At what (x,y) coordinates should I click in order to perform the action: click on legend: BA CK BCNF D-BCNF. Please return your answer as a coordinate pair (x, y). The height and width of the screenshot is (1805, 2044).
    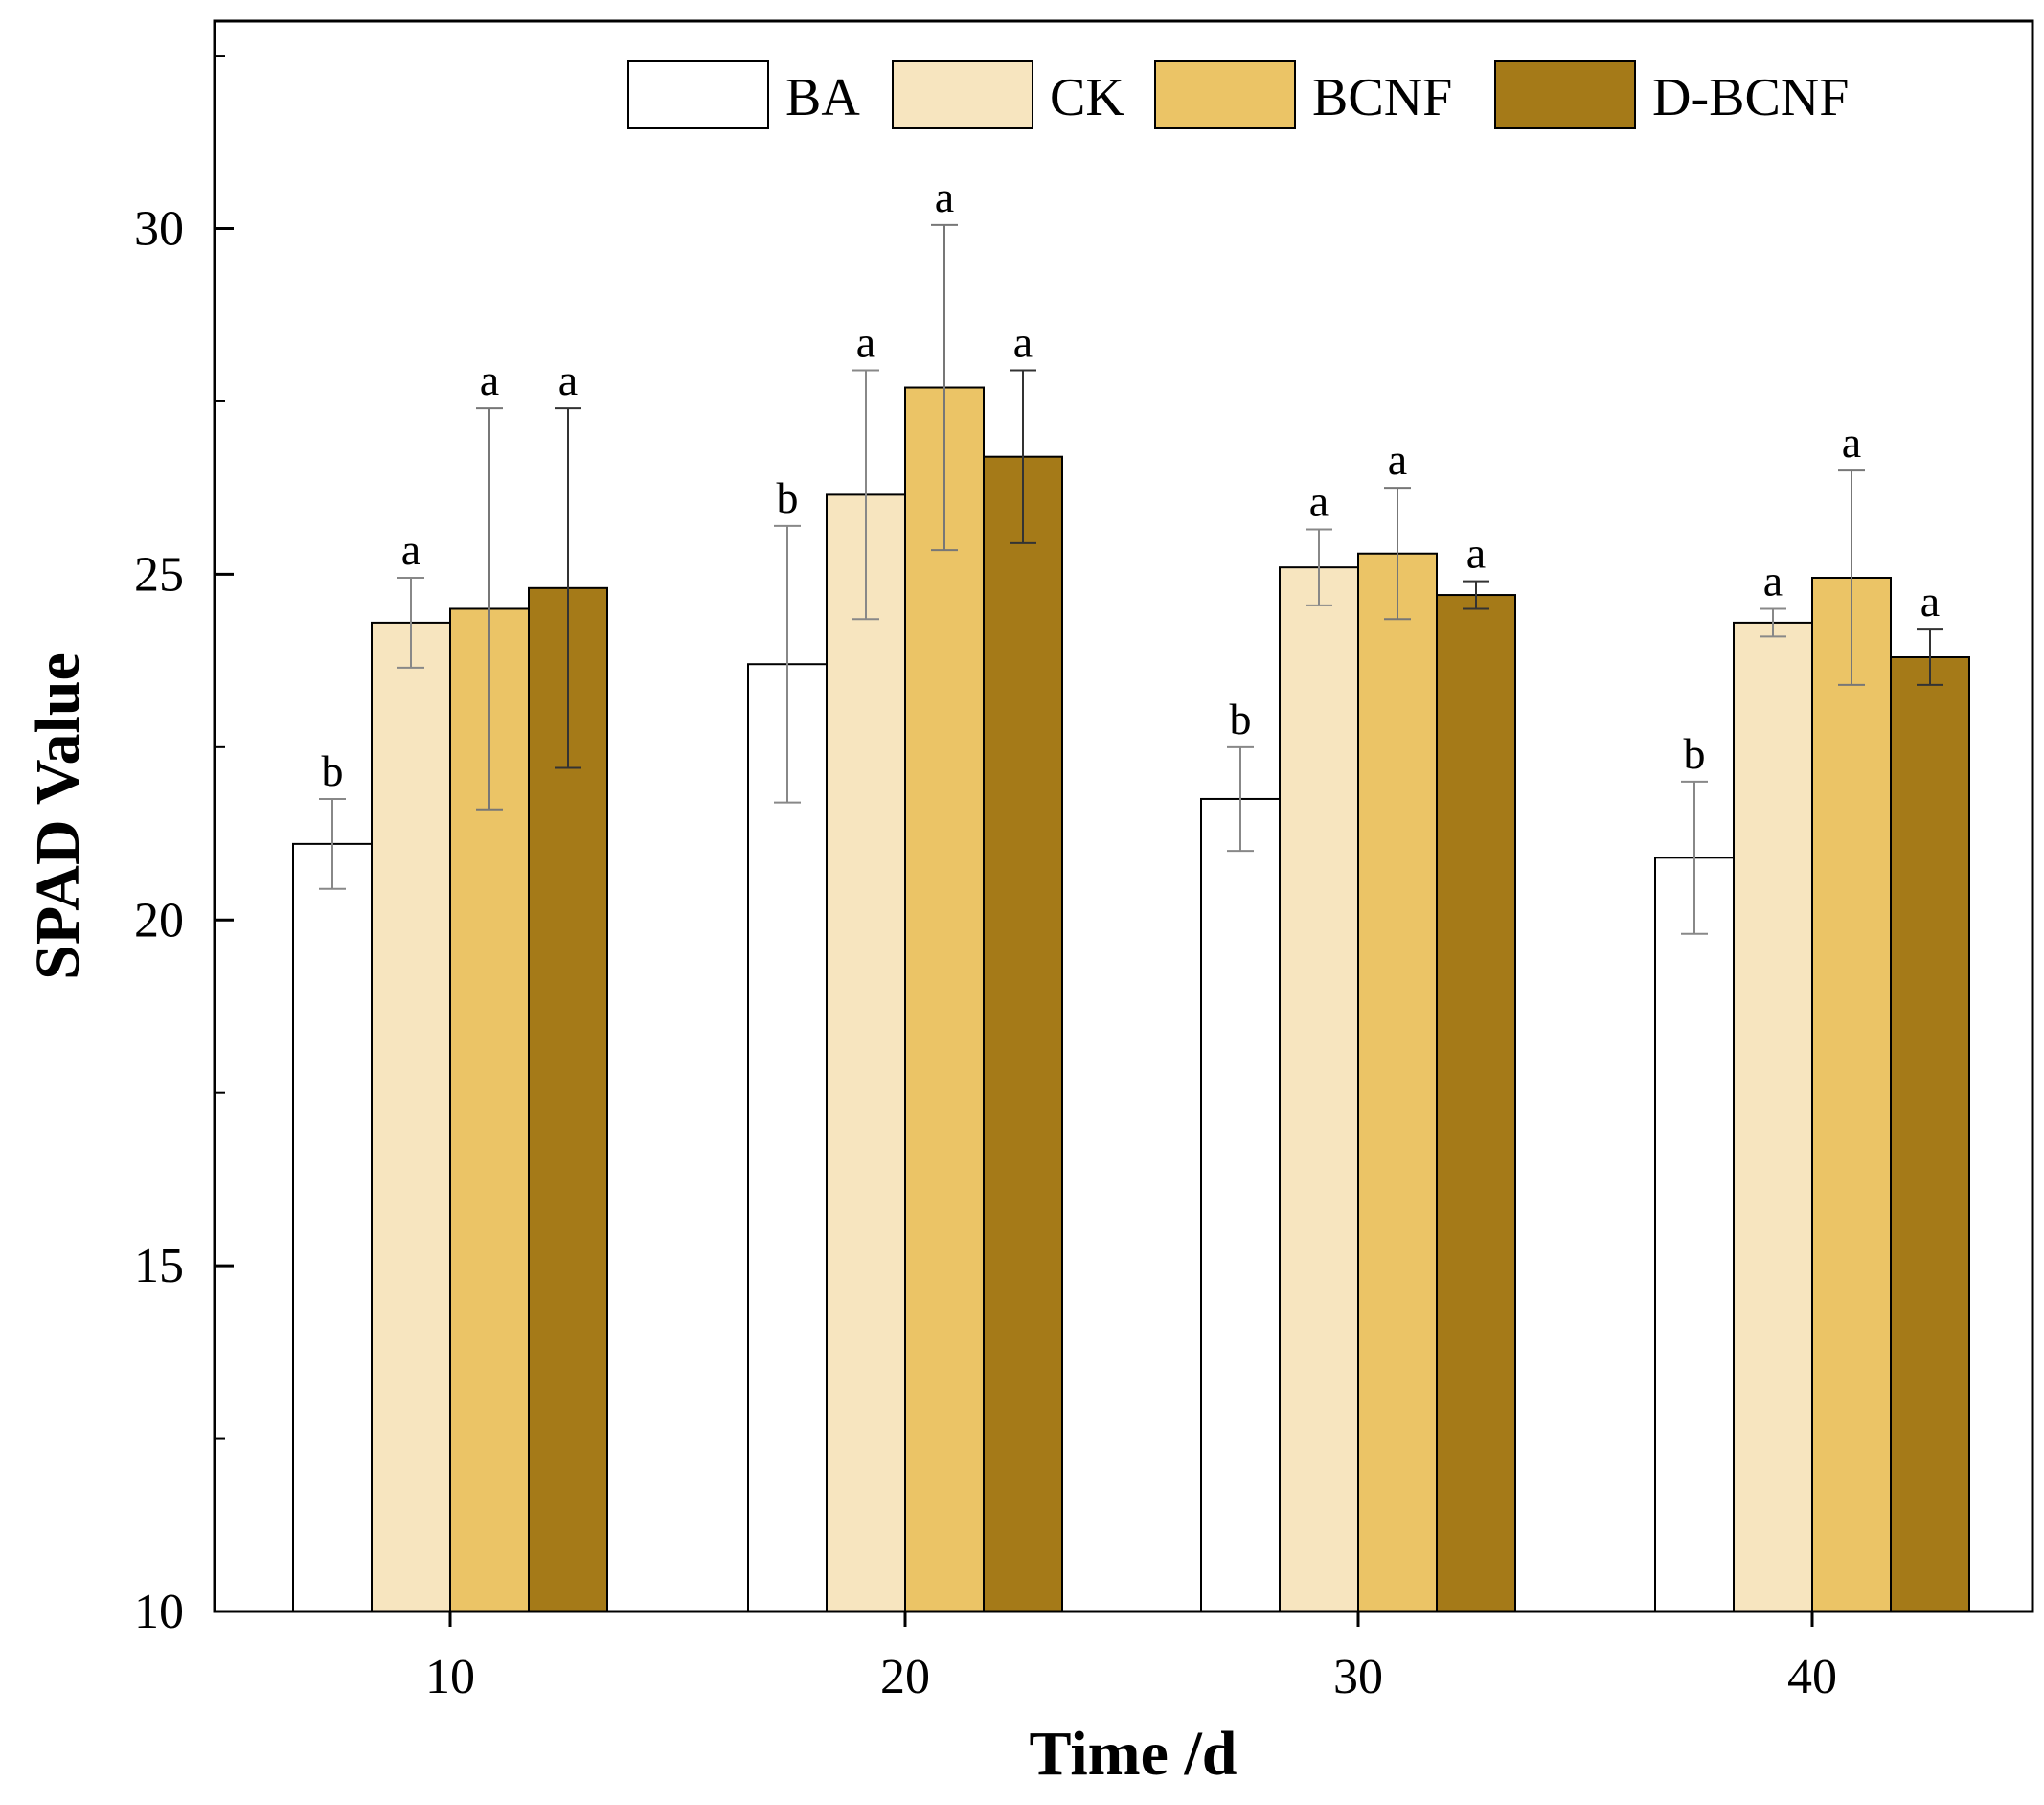
    Looking at the image, I should click on (1238, 94).